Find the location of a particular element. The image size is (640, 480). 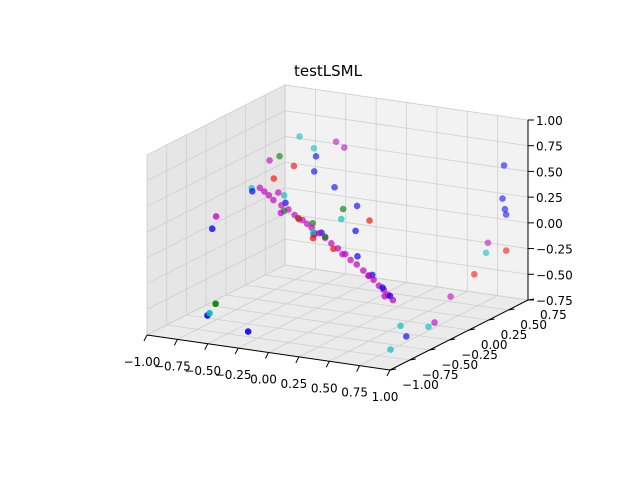

z-tick-label: 0.00 is located at coordinates (549, 224).